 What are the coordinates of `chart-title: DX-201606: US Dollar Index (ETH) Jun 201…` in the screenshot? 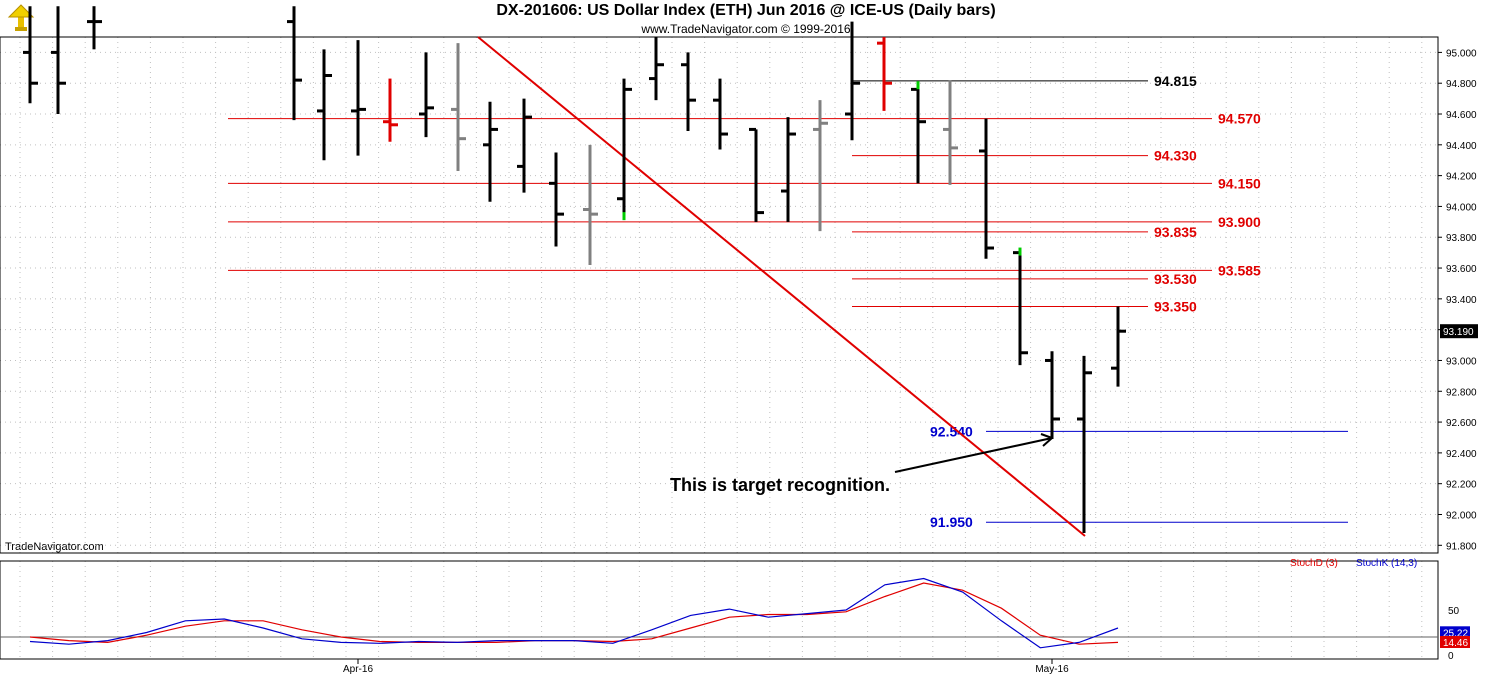 It's located at (746, 10).